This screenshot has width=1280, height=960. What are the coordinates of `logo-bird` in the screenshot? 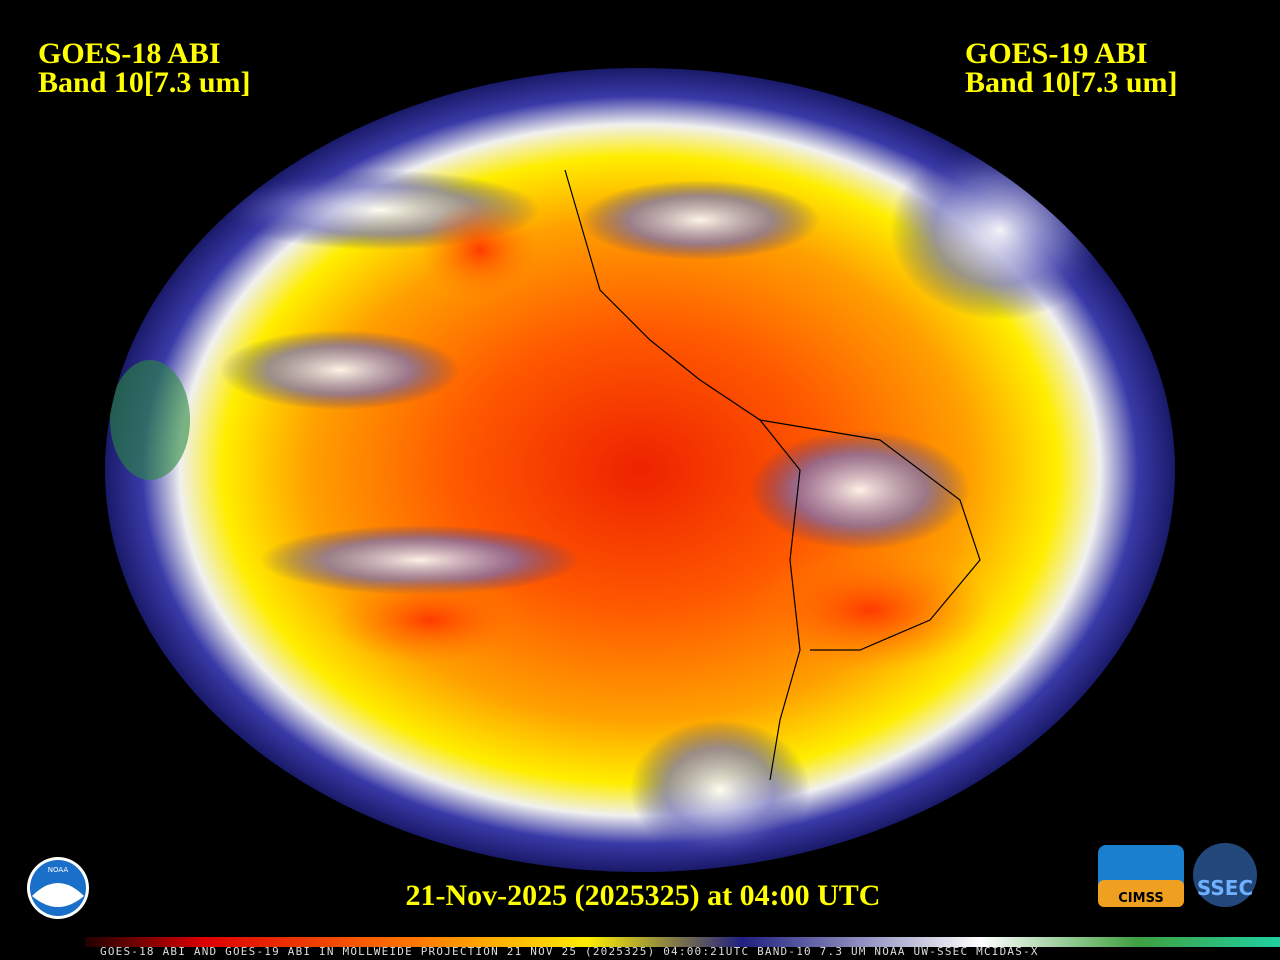 It's located at (58, 895).